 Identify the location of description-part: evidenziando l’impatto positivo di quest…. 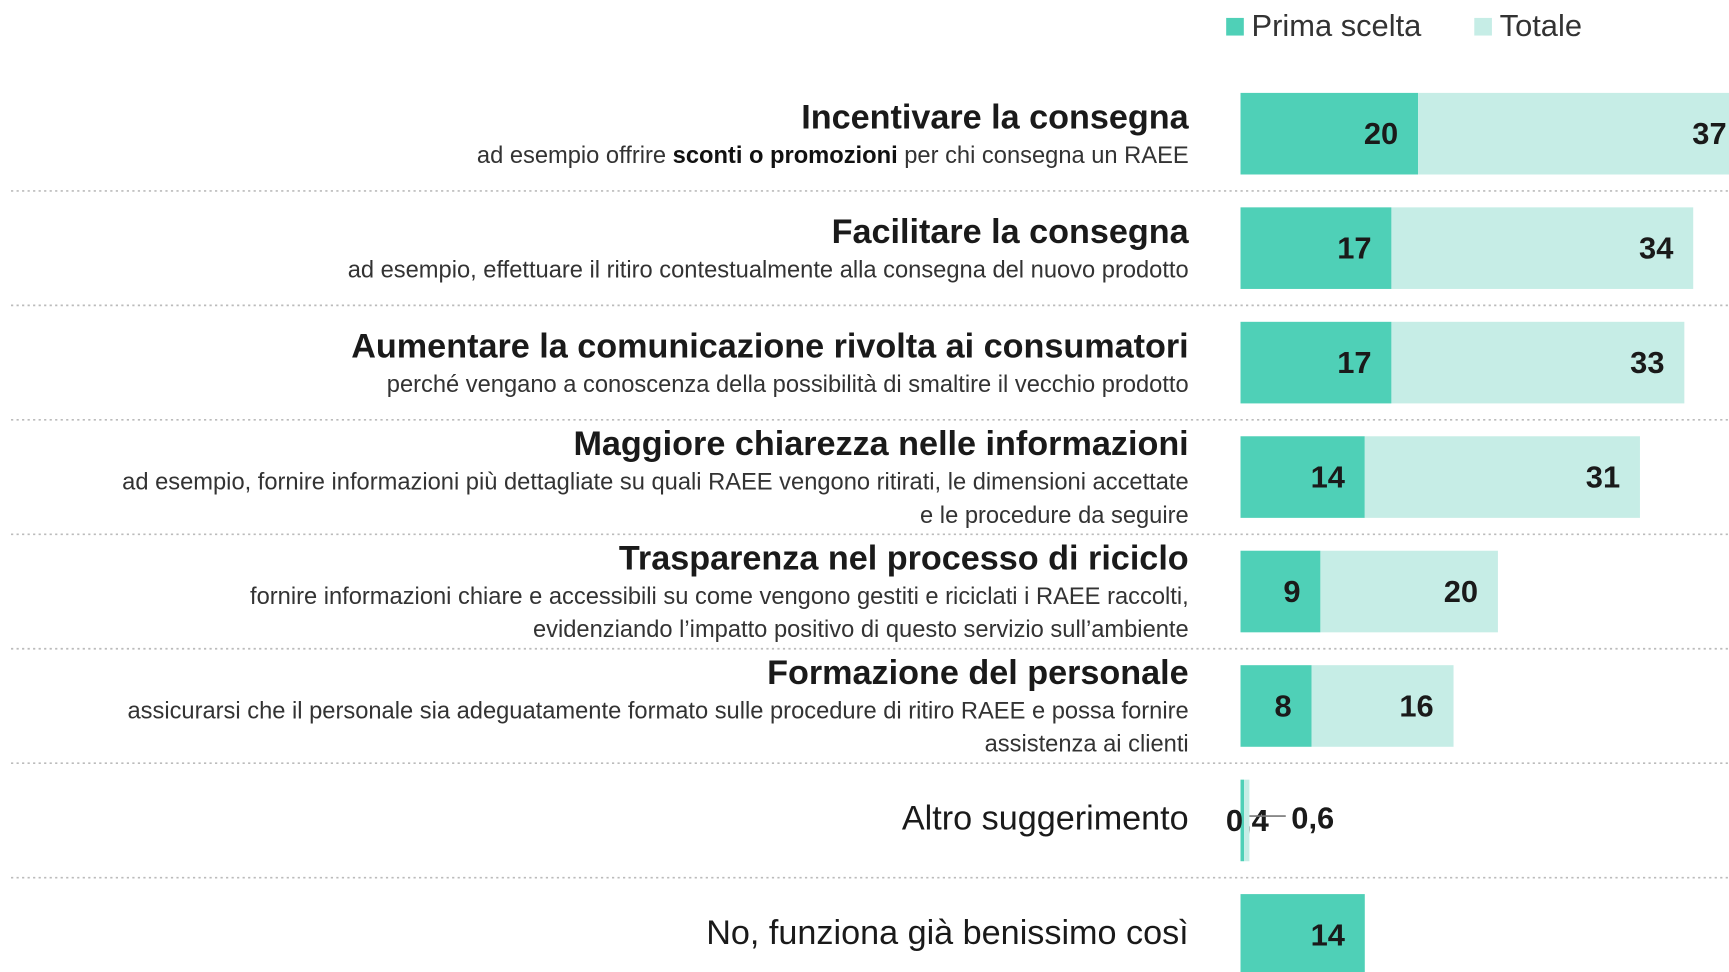
(861, 630).